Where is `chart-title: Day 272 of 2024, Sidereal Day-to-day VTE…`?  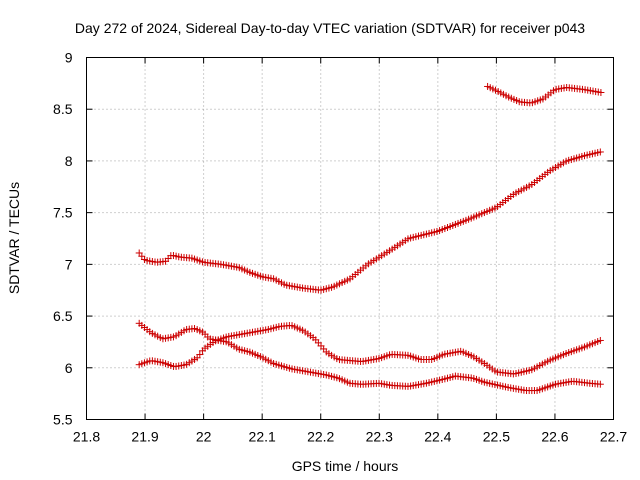
chart-title: Day 272 of 2024, Sidereal Day-to-day VTE… is located at coordinates (330, 28).